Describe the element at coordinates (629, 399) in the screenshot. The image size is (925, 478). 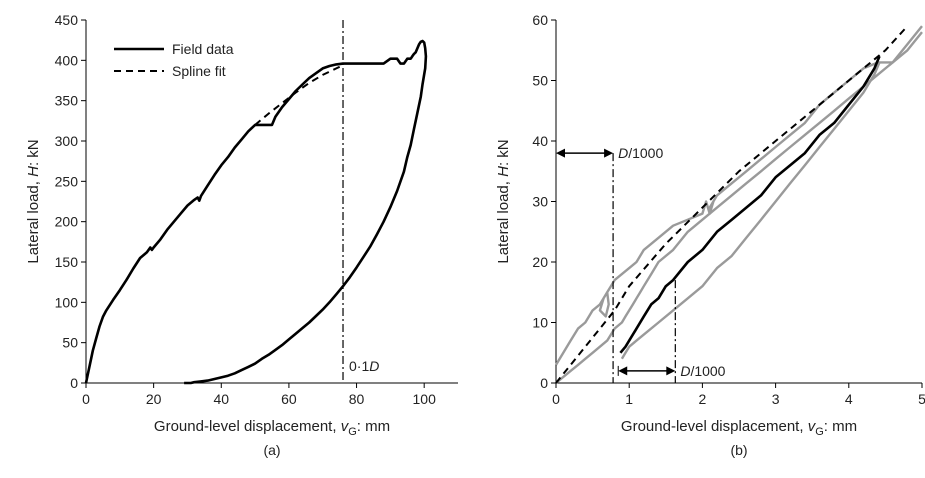
I see `x-tick-label: 1` at that location.